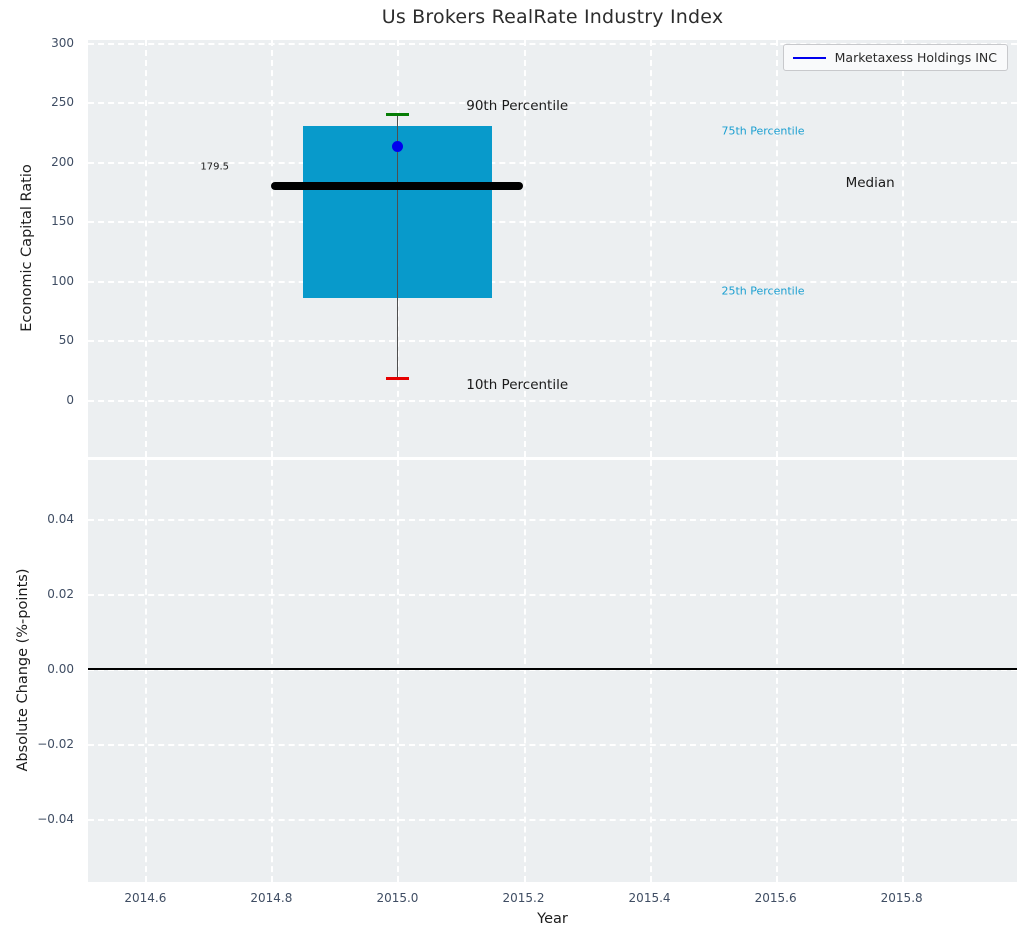 Image resolution: width=1025 pixels, height=940 pixels. I want to click on x-tick-label: 2015.6, so click(775, 898).